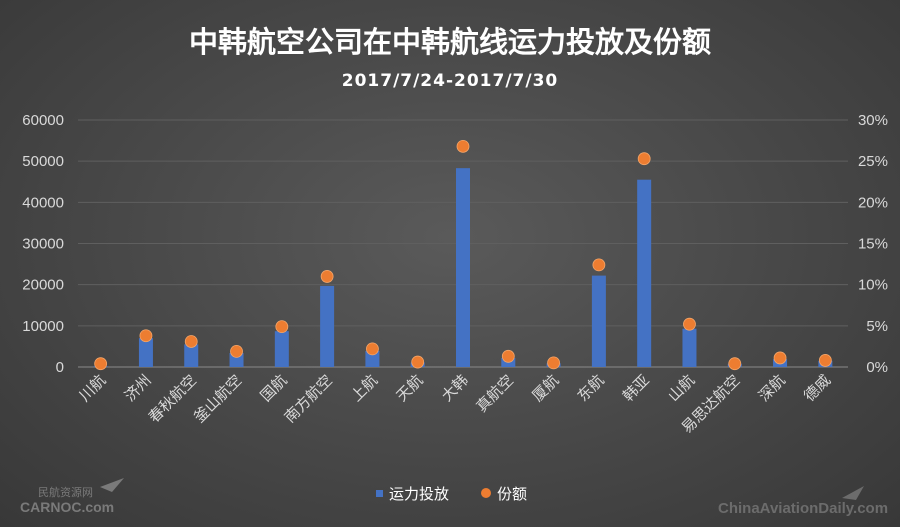 This screenshot has height=527, width=900. I want to click on dot-天航, so click(418, 362).